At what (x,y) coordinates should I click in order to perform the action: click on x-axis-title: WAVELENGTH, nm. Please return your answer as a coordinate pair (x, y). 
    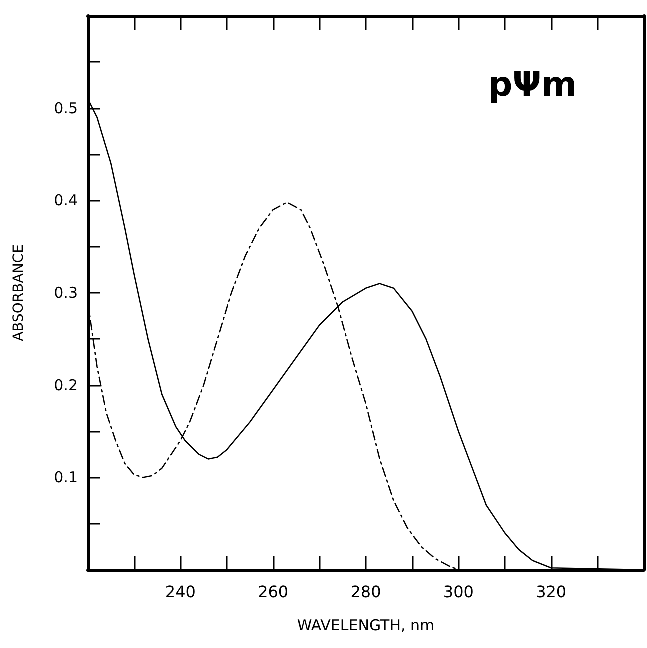
    Looking at the image, I should click on (366, 625).